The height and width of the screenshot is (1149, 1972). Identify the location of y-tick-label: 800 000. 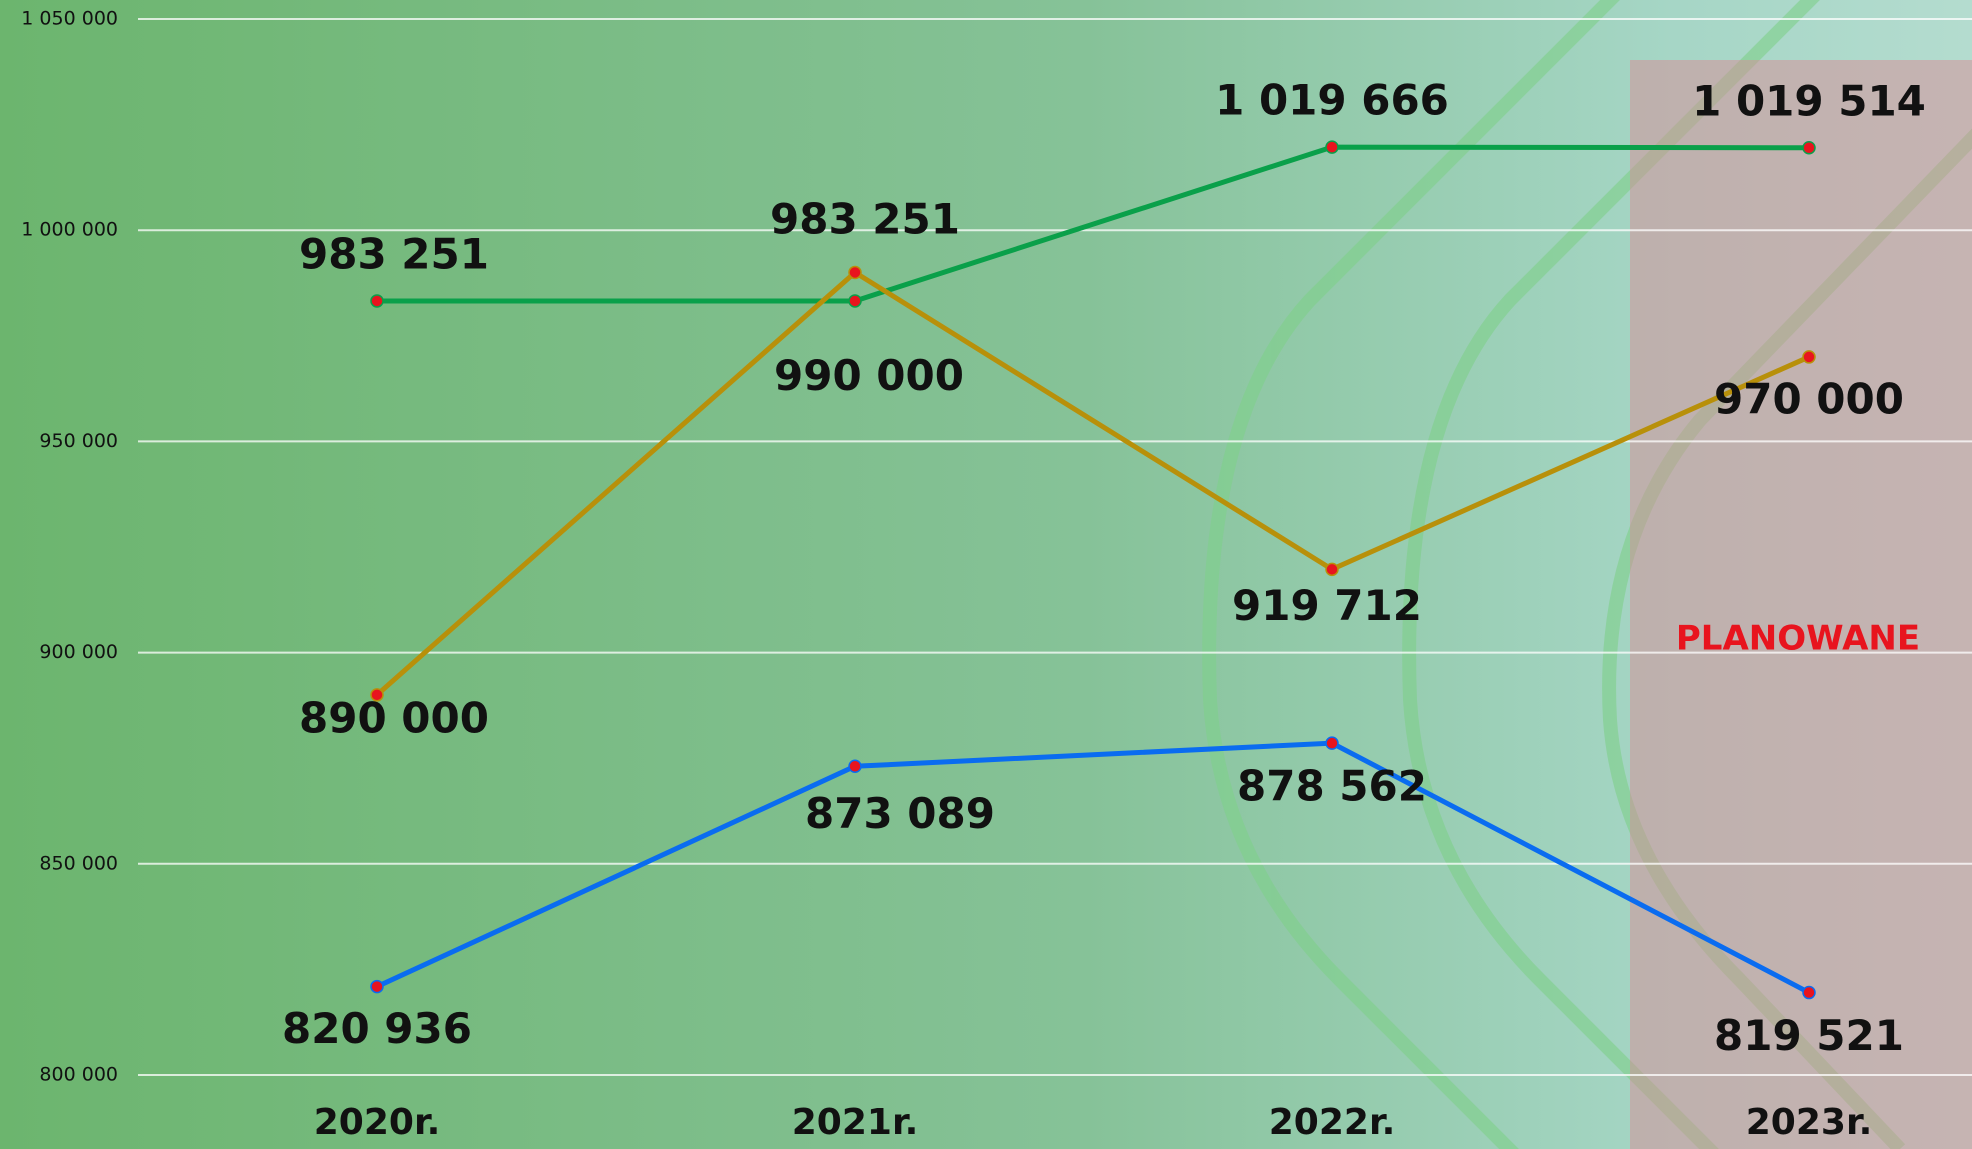
(78, 1075).